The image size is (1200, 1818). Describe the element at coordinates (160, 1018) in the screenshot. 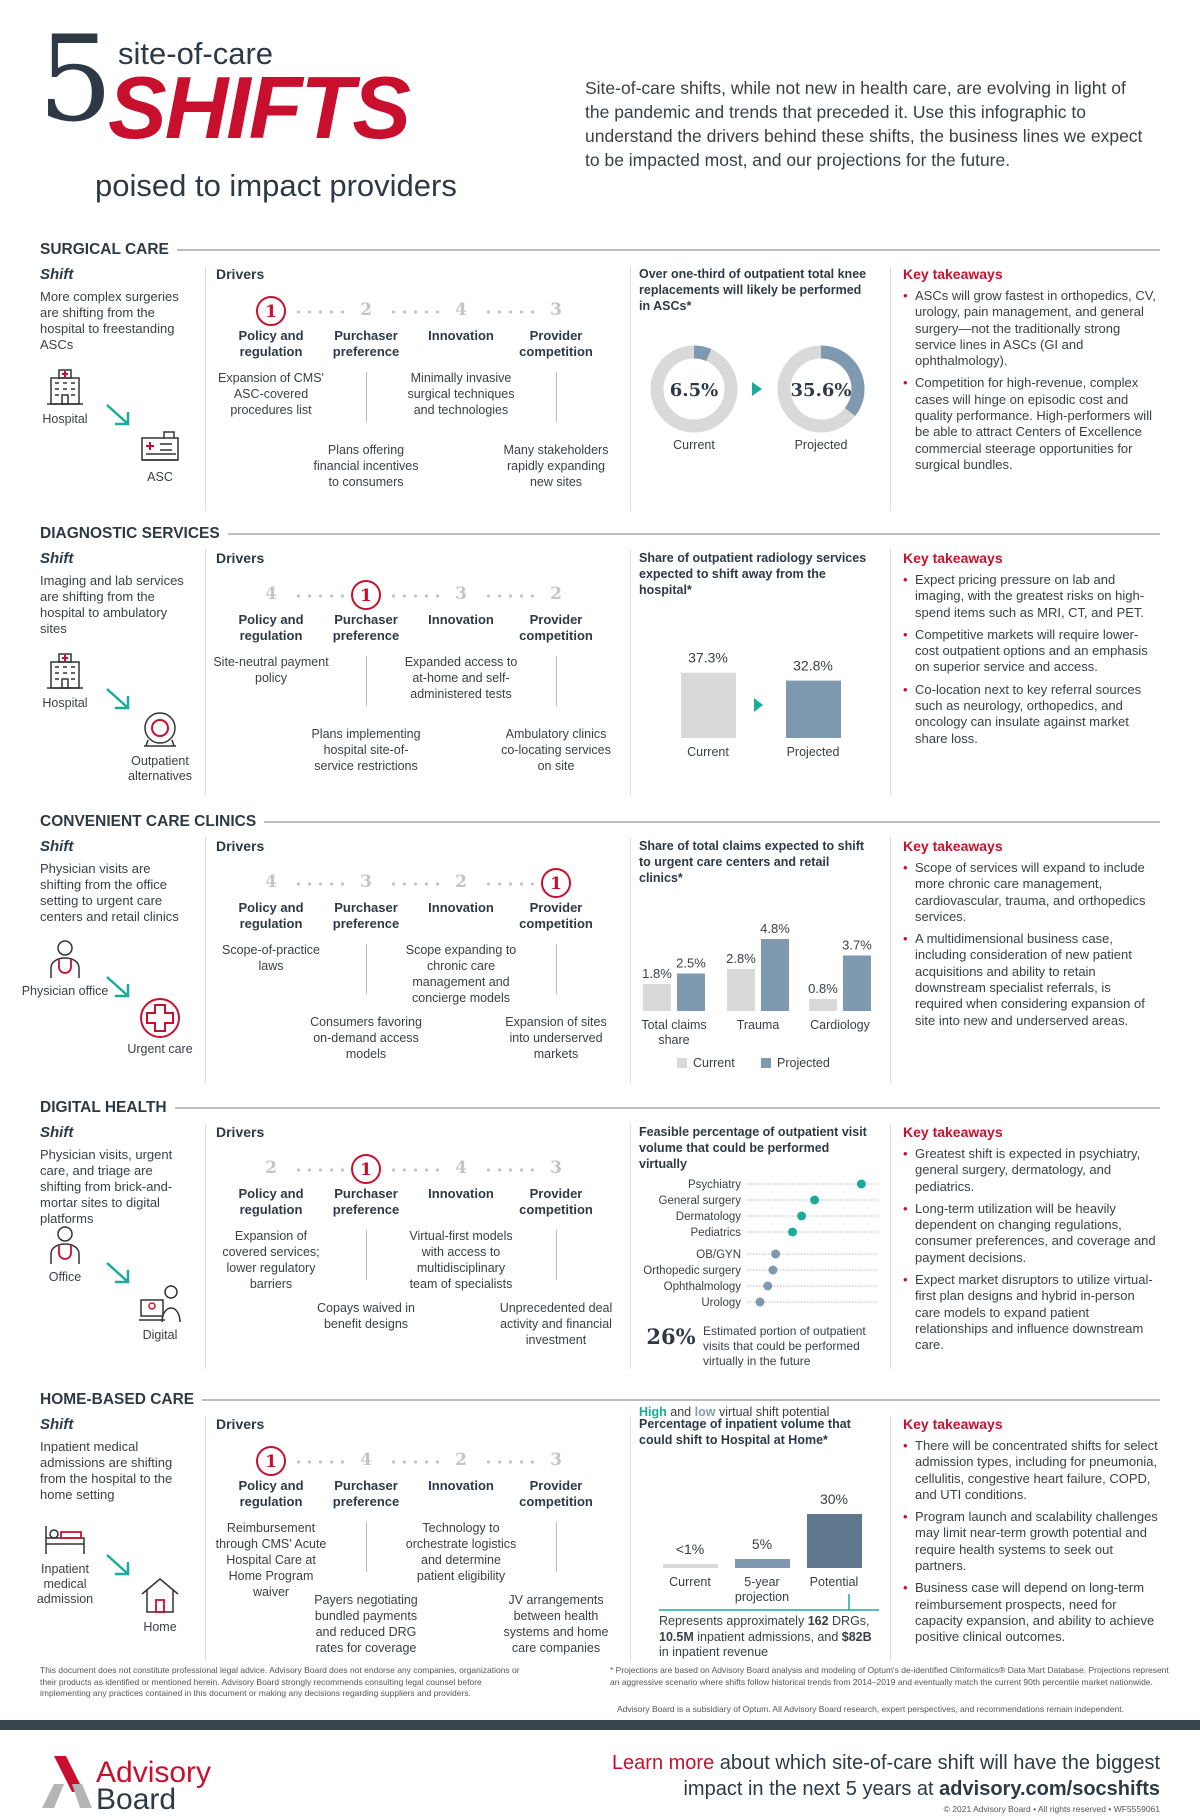

I see `urgent-care-cross-icon` at that location.